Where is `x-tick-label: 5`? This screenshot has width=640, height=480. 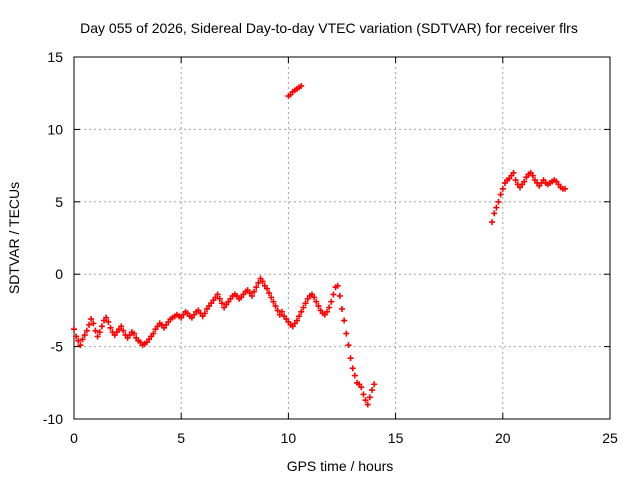
x-tick-label: 5 is located at coordinates (181, 438).